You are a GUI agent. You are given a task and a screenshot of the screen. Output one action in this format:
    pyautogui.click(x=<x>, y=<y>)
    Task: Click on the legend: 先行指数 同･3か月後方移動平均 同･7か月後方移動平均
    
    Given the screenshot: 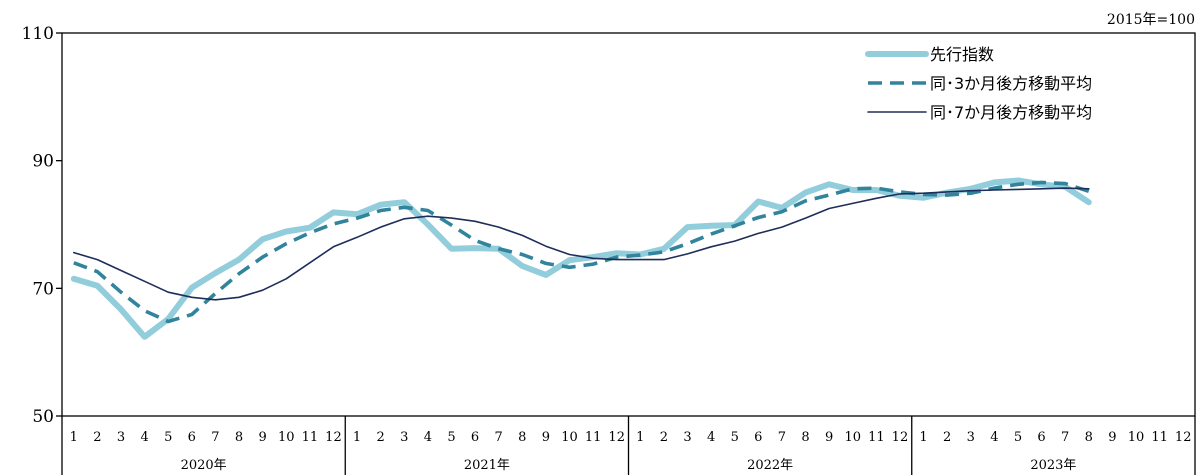 What is the action you would take?
    pyautogui.click(x=978, y=83)
    